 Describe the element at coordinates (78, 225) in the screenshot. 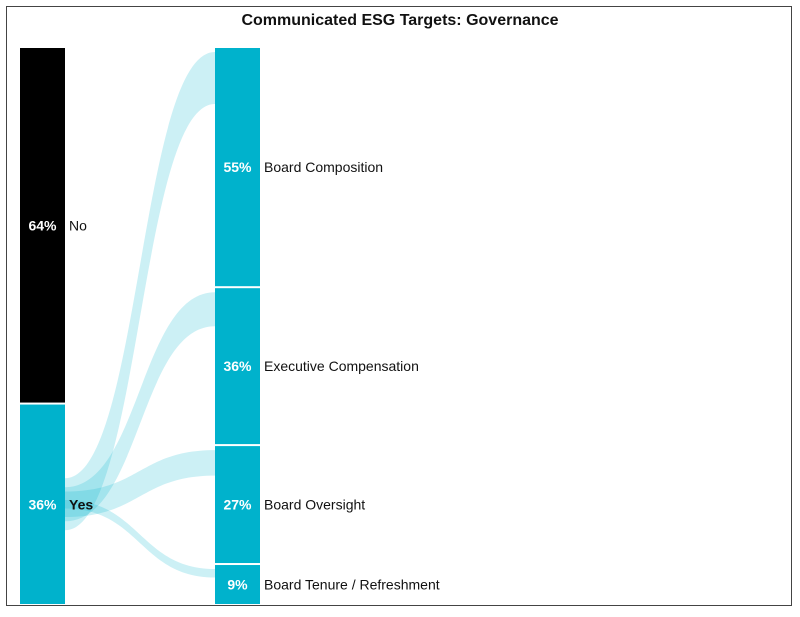

I see `node-label-no: No` at that location.